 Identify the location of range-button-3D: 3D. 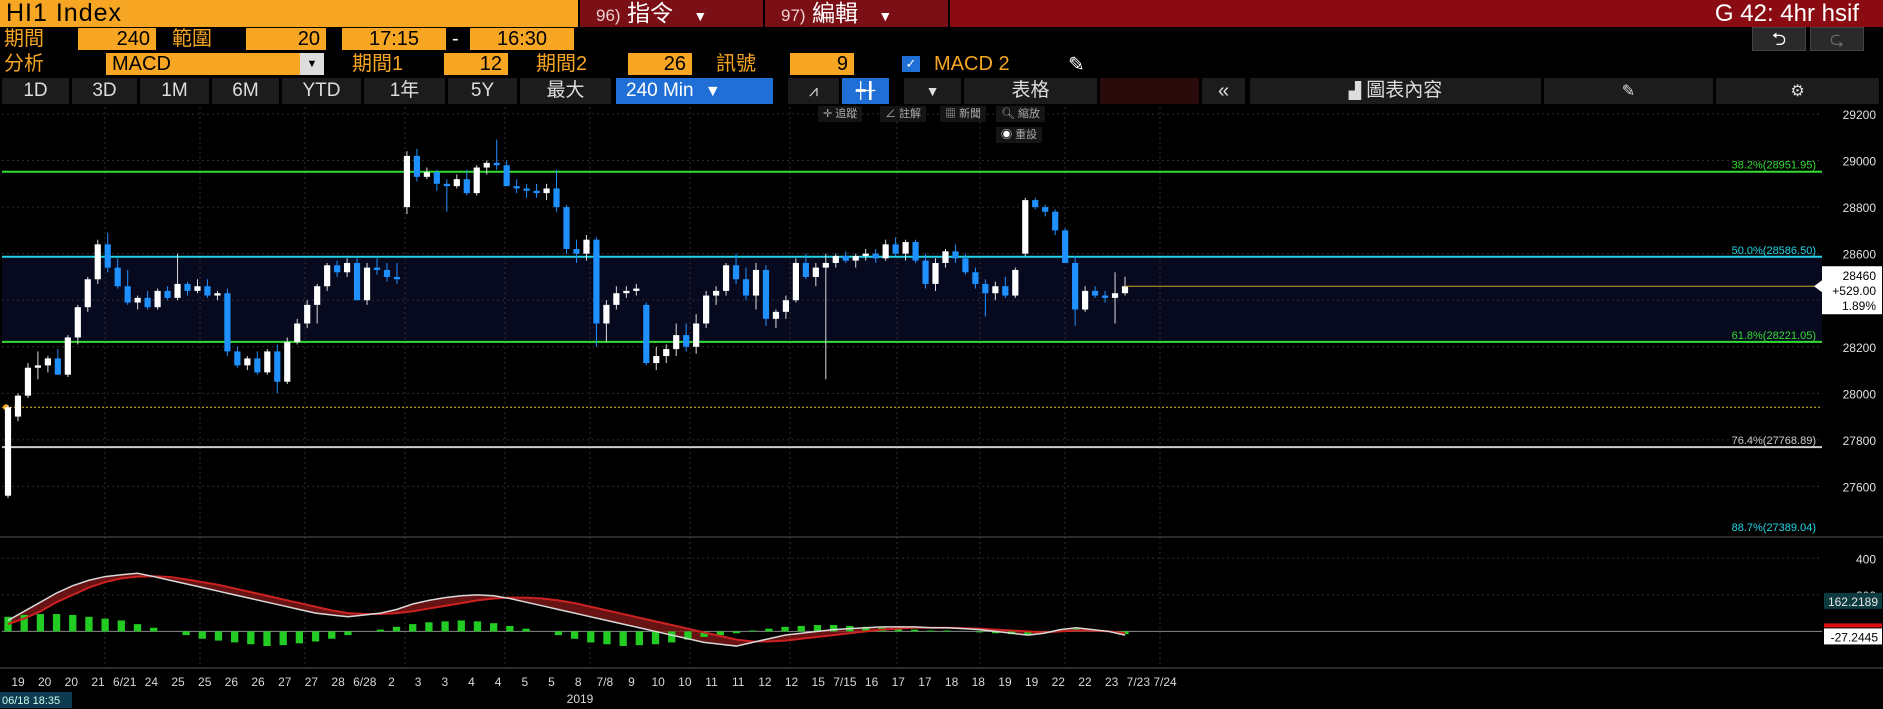
(105, 91).